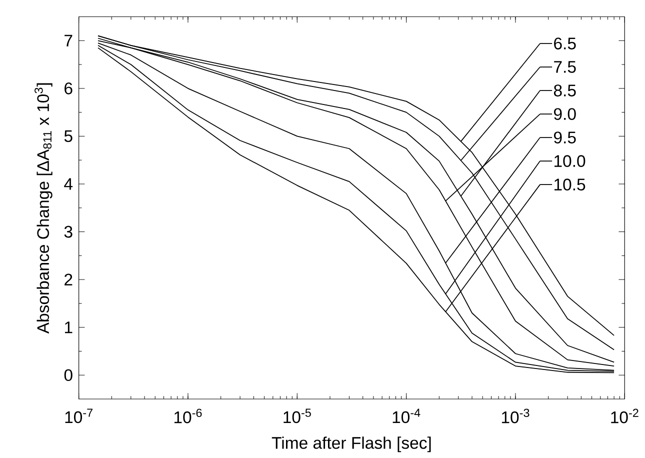 The height and width of the screenshot is (458, 645). Describe the element at coordinates (570, 161) in the screenshot. I see `legend-label: 10.0` at that location.